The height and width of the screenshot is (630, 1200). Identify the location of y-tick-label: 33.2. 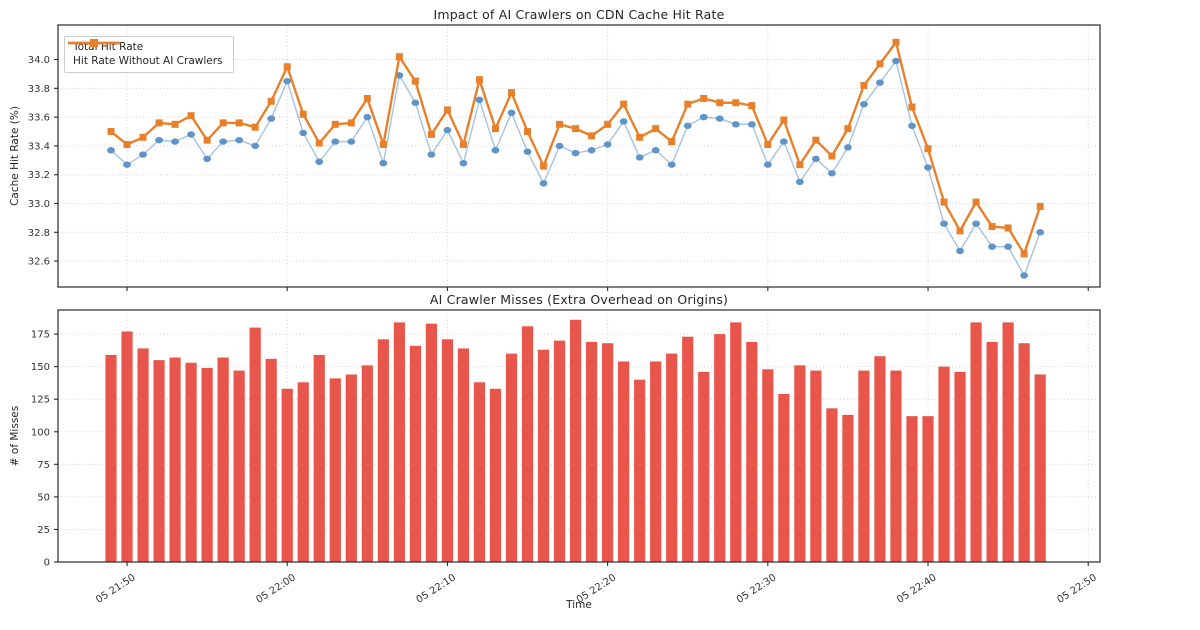
(39, 175).